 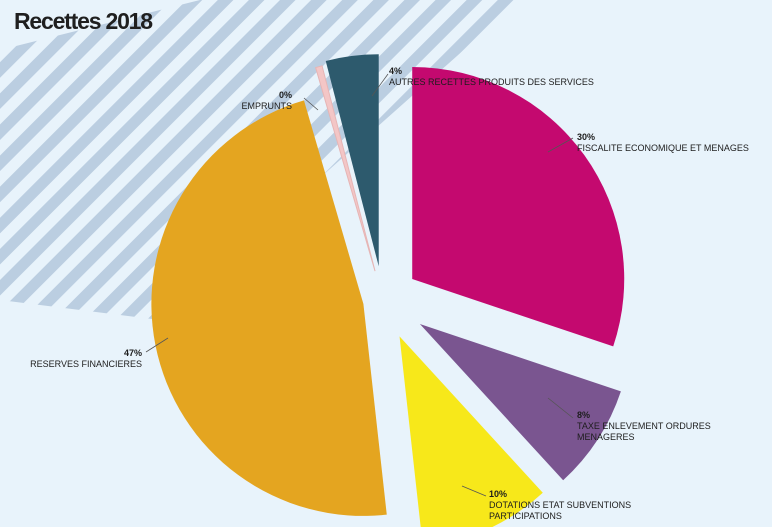 What do you see at coordinates (380, 85) in the screenshot?
I see `leader-line-autres` at bounding box center [380, 85].